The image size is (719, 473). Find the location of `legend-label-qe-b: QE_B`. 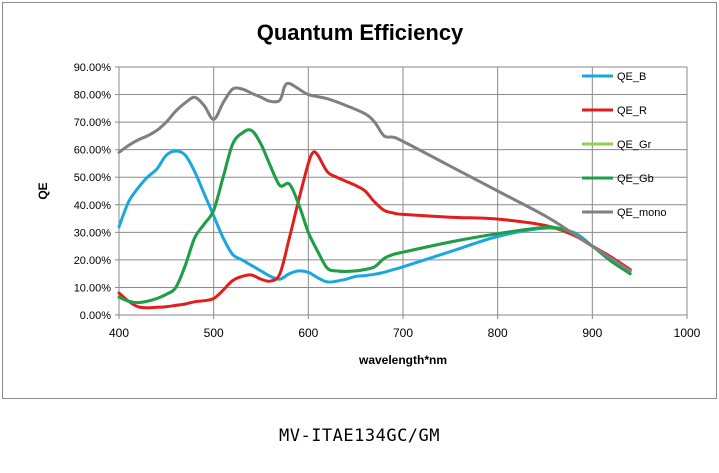

legend-label-qe-b: QE_B is located at coordinates (631, 77).